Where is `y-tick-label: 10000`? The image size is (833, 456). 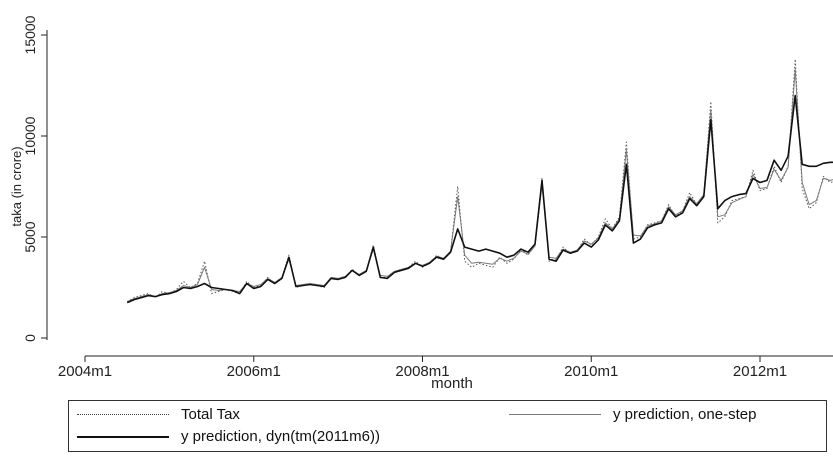 y-tick-label: 10000 is located at coordinates (30, 135).